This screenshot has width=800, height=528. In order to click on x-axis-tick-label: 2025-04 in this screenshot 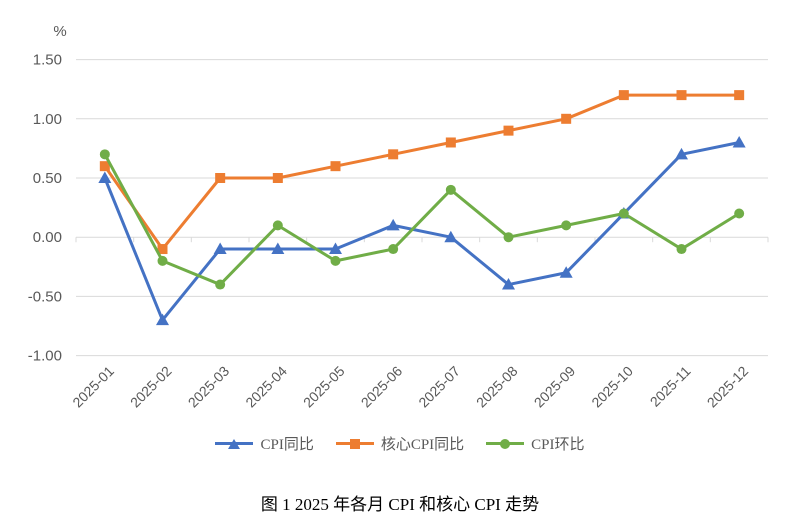, I will do `click(266, 387)`.